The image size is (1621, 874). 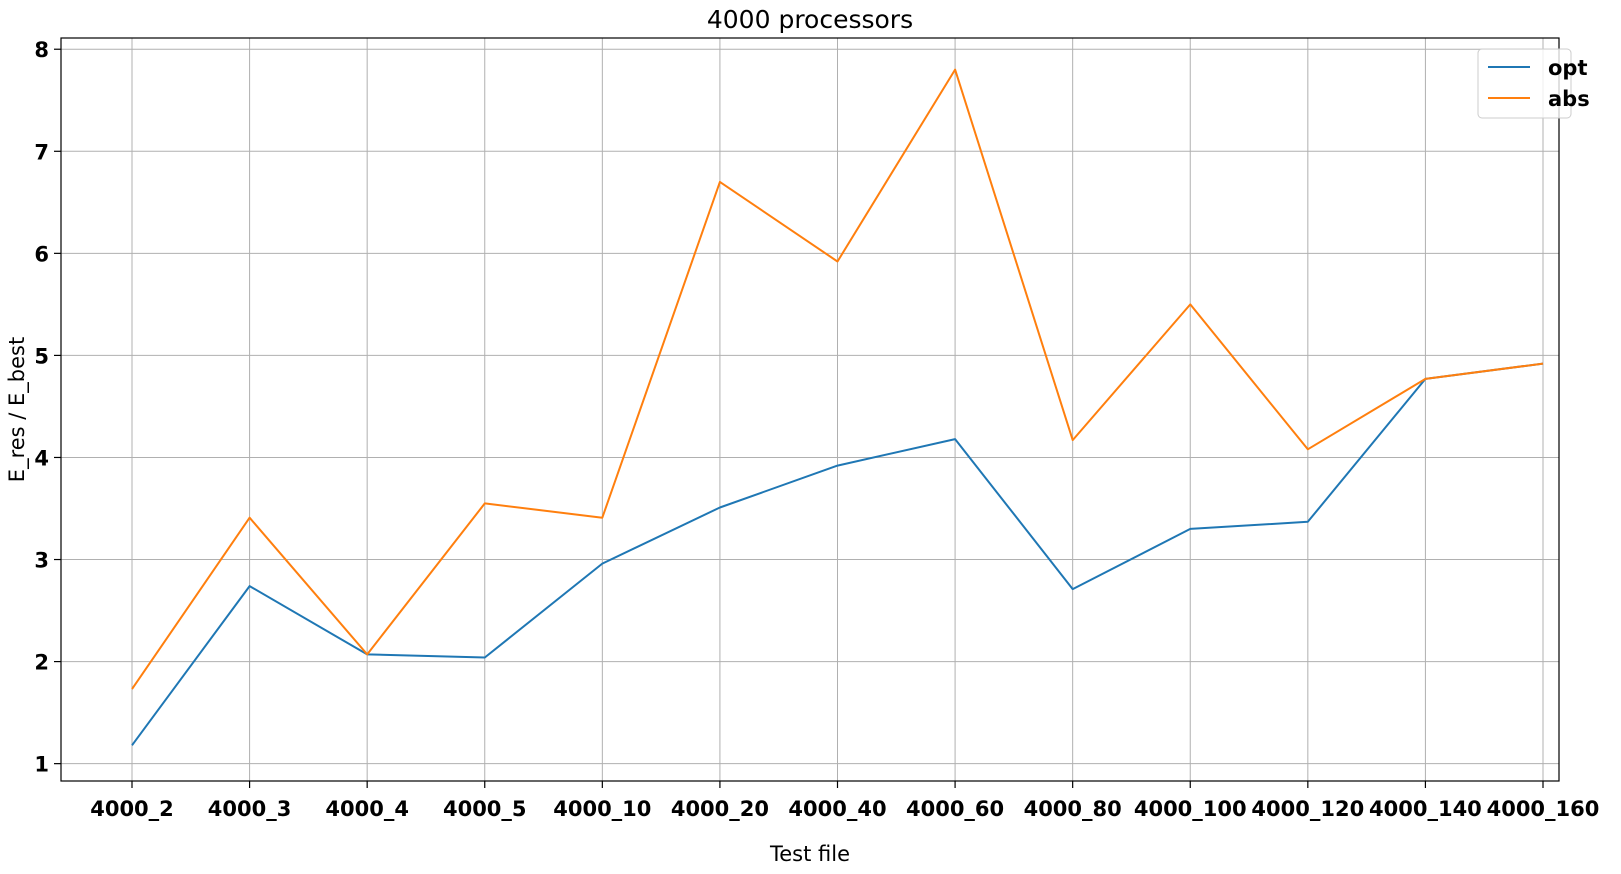 I want to click on y-tick-label: 4, so click(x=41, y=458).